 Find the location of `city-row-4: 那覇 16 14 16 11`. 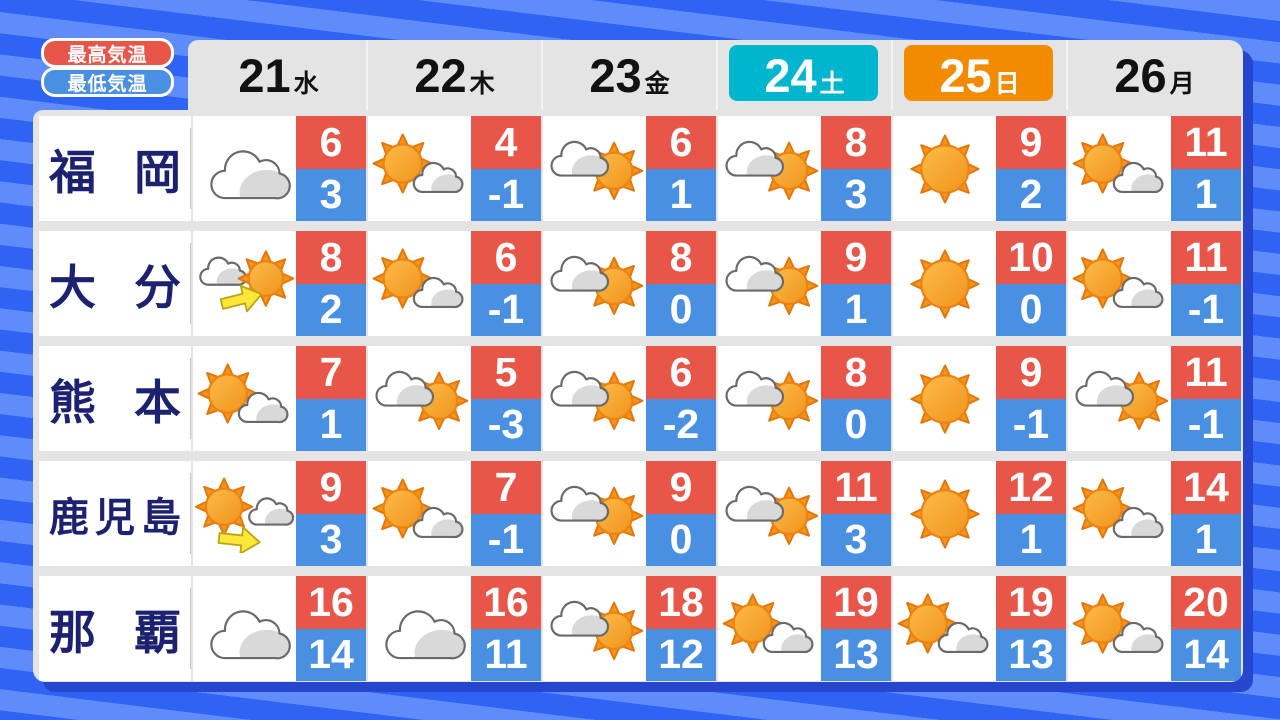

city-row-4: 那覇 16 14 16 11 is located at coordinates (641, 628).